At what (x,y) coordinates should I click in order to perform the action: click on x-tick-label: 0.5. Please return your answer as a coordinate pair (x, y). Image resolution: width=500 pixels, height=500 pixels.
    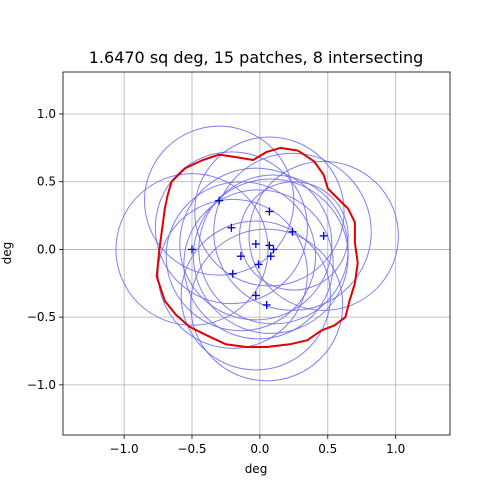
    Looking at the image, I should click on (327, 449).